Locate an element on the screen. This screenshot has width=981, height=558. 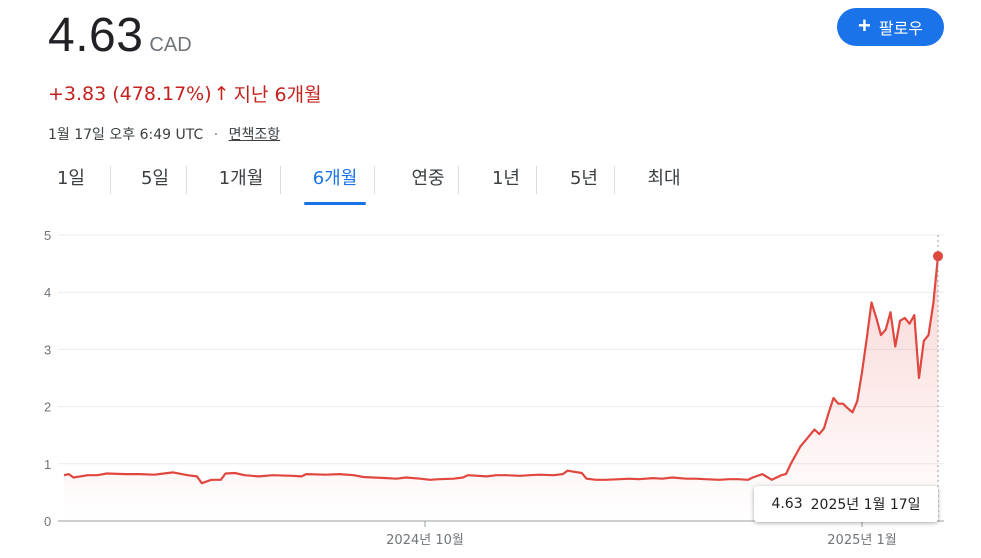
y-tick-label: 0 is located at coordinates (47, 521).